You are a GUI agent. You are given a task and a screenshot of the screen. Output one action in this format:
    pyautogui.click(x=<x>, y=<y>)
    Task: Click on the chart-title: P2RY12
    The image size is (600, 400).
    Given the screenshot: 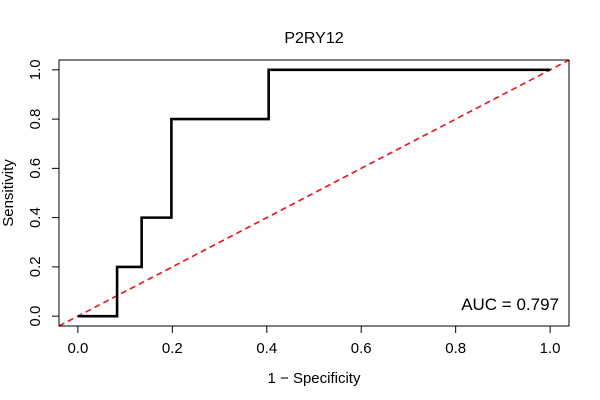 What is the action you would take?
    pyautogui.click(x=313, y=38)
    